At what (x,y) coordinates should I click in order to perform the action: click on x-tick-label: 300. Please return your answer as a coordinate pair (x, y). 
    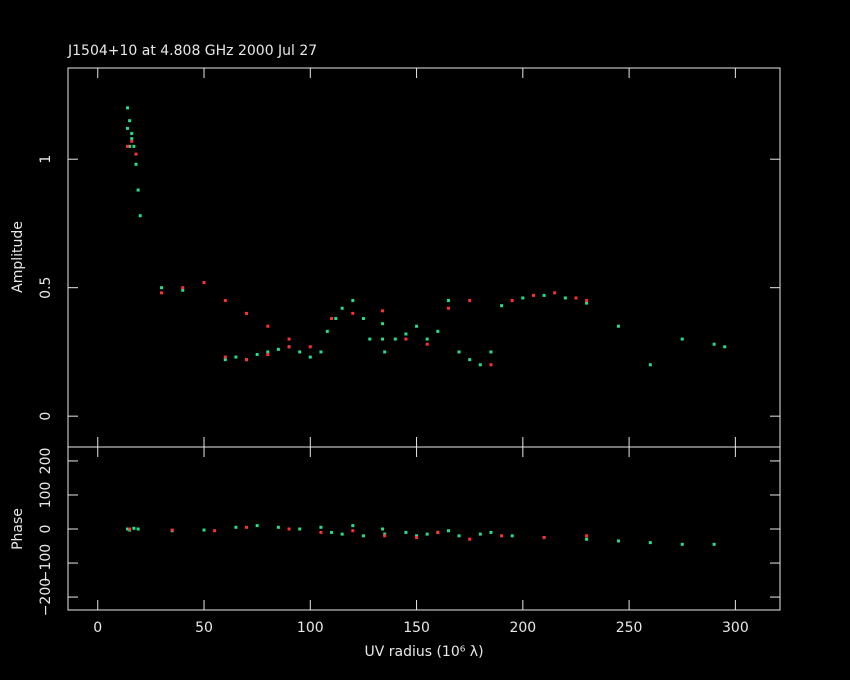
    Looking at the image, I should click on (735, 628).